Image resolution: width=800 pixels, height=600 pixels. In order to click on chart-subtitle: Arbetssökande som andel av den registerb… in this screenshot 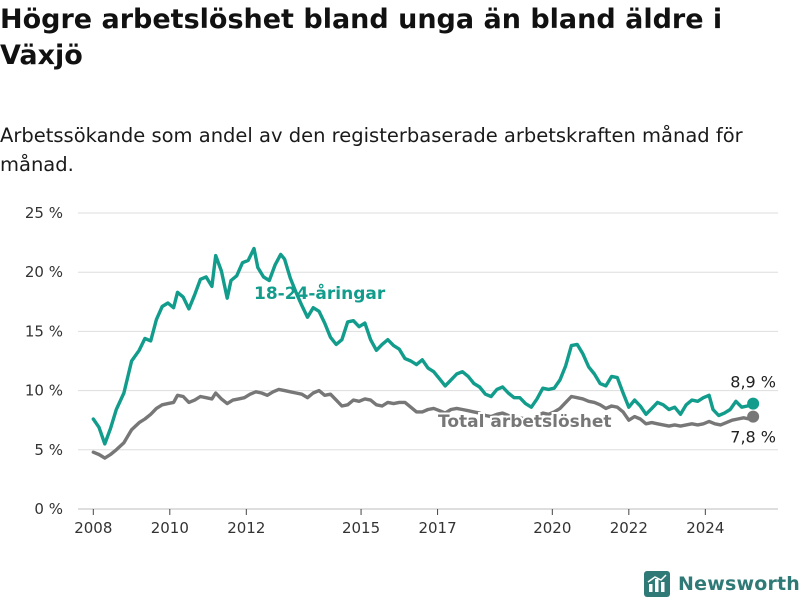, I will do `click(371, 150)`.